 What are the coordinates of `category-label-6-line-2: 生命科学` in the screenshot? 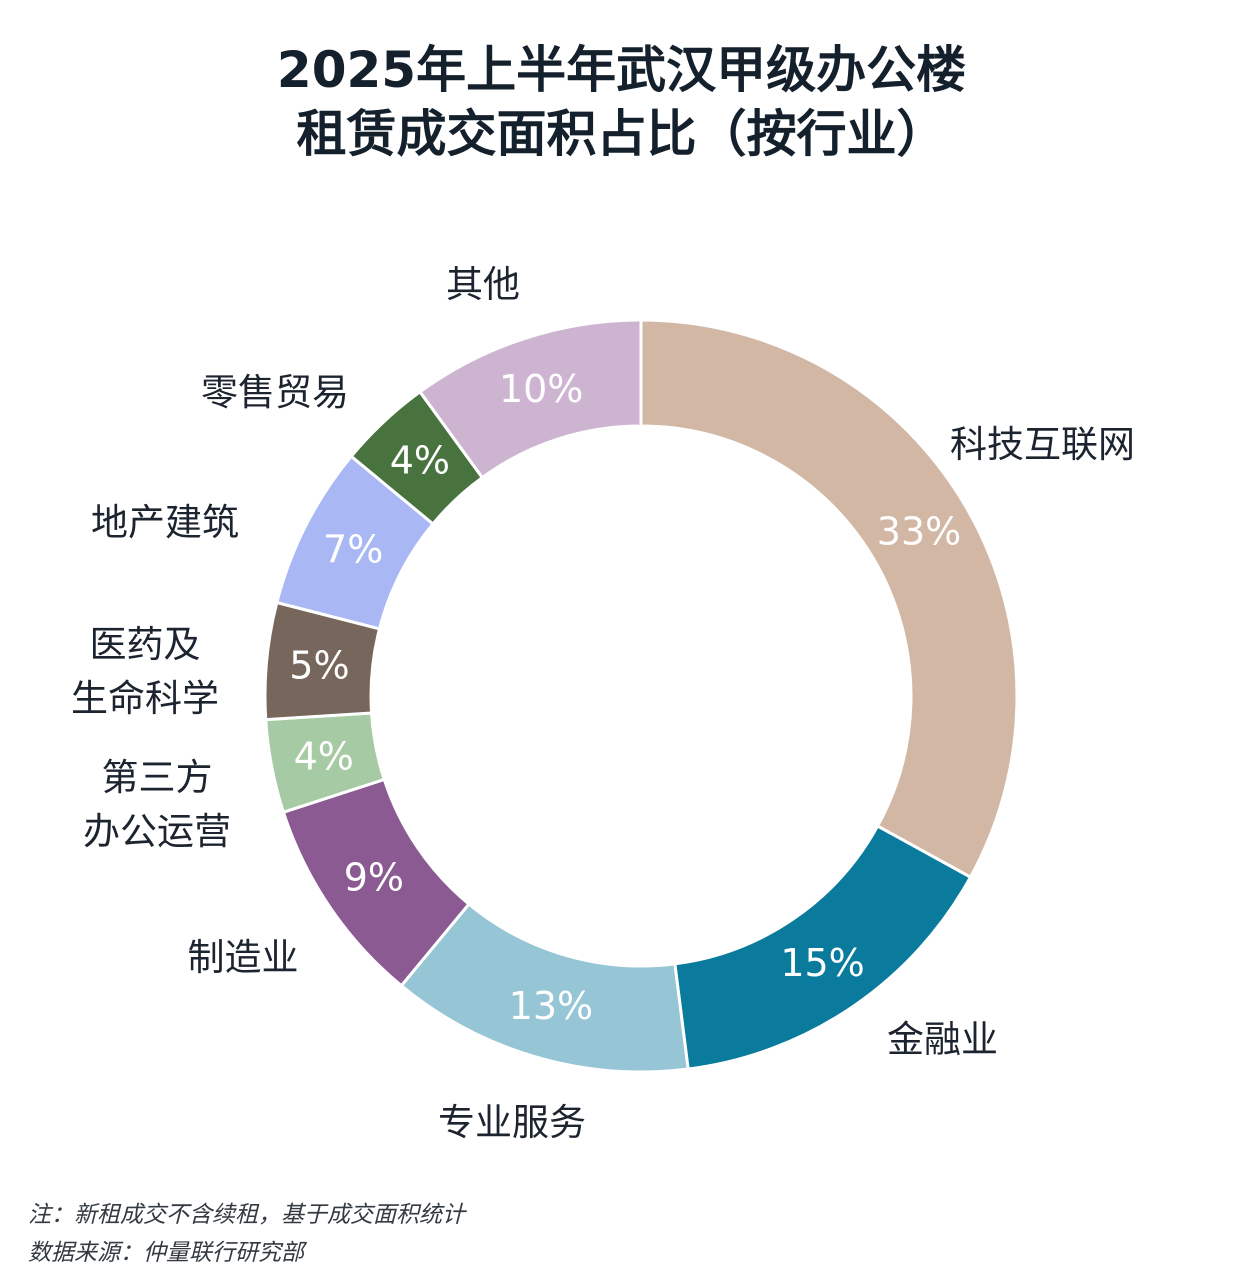 It's located at (145, 698).